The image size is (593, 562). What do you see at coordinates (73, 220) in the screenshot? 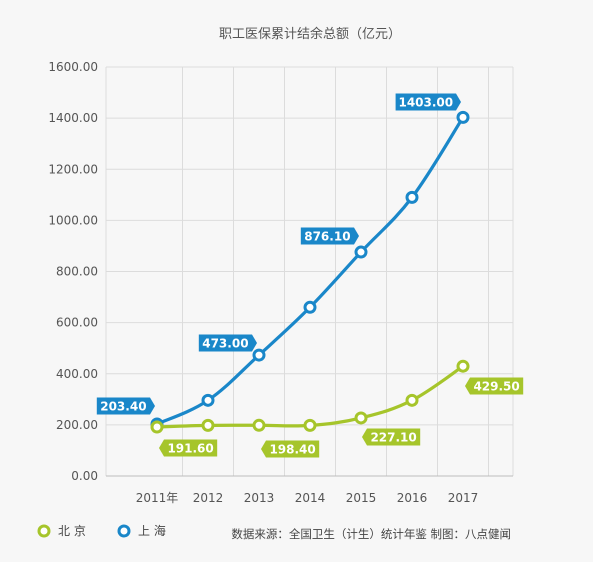
I see `y-tick-label: 1000.00` at bounding box center [73, 220].